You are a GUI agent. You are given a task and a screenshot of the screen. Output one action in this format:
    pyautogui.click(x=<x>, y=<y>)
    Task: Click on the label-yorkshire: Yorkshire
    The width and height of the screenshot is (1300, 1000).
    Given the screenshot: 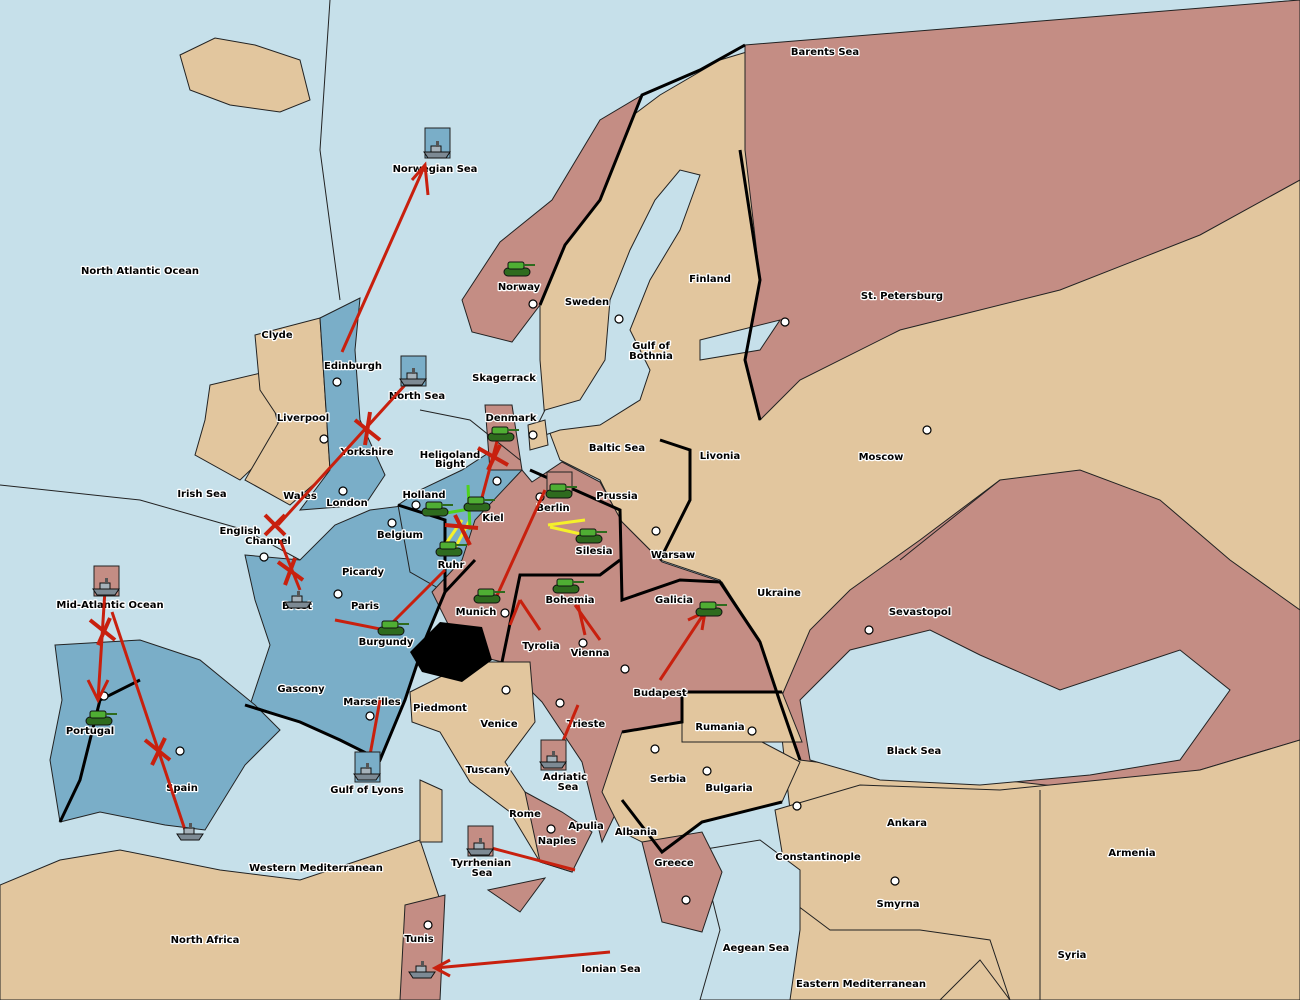 What is the action you would take?
    pyautogui.click(x=367, y=452)
    